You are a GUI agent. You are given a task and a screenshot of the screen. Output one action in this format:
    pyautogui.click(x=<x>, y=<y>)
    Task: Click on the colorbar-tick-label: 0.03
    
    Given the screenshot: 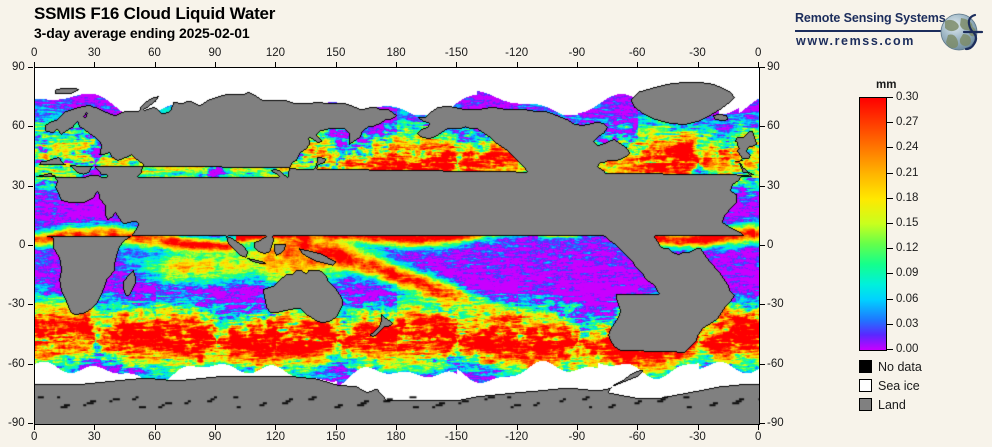 What is the action you would take?
    pyautogui.click(x=907, y=324)
    